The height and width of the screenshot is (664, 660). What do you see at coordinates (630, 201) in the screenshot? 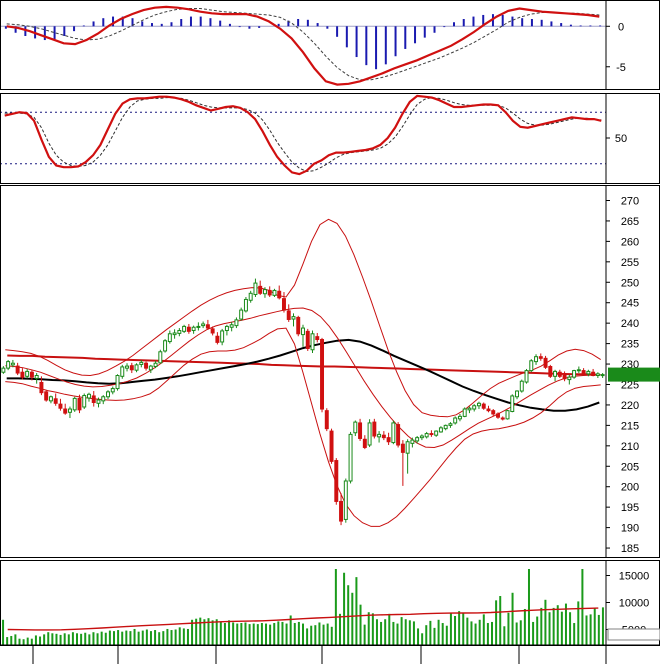
I see `price-tick-label: 270` at bounding box center [630, 201].